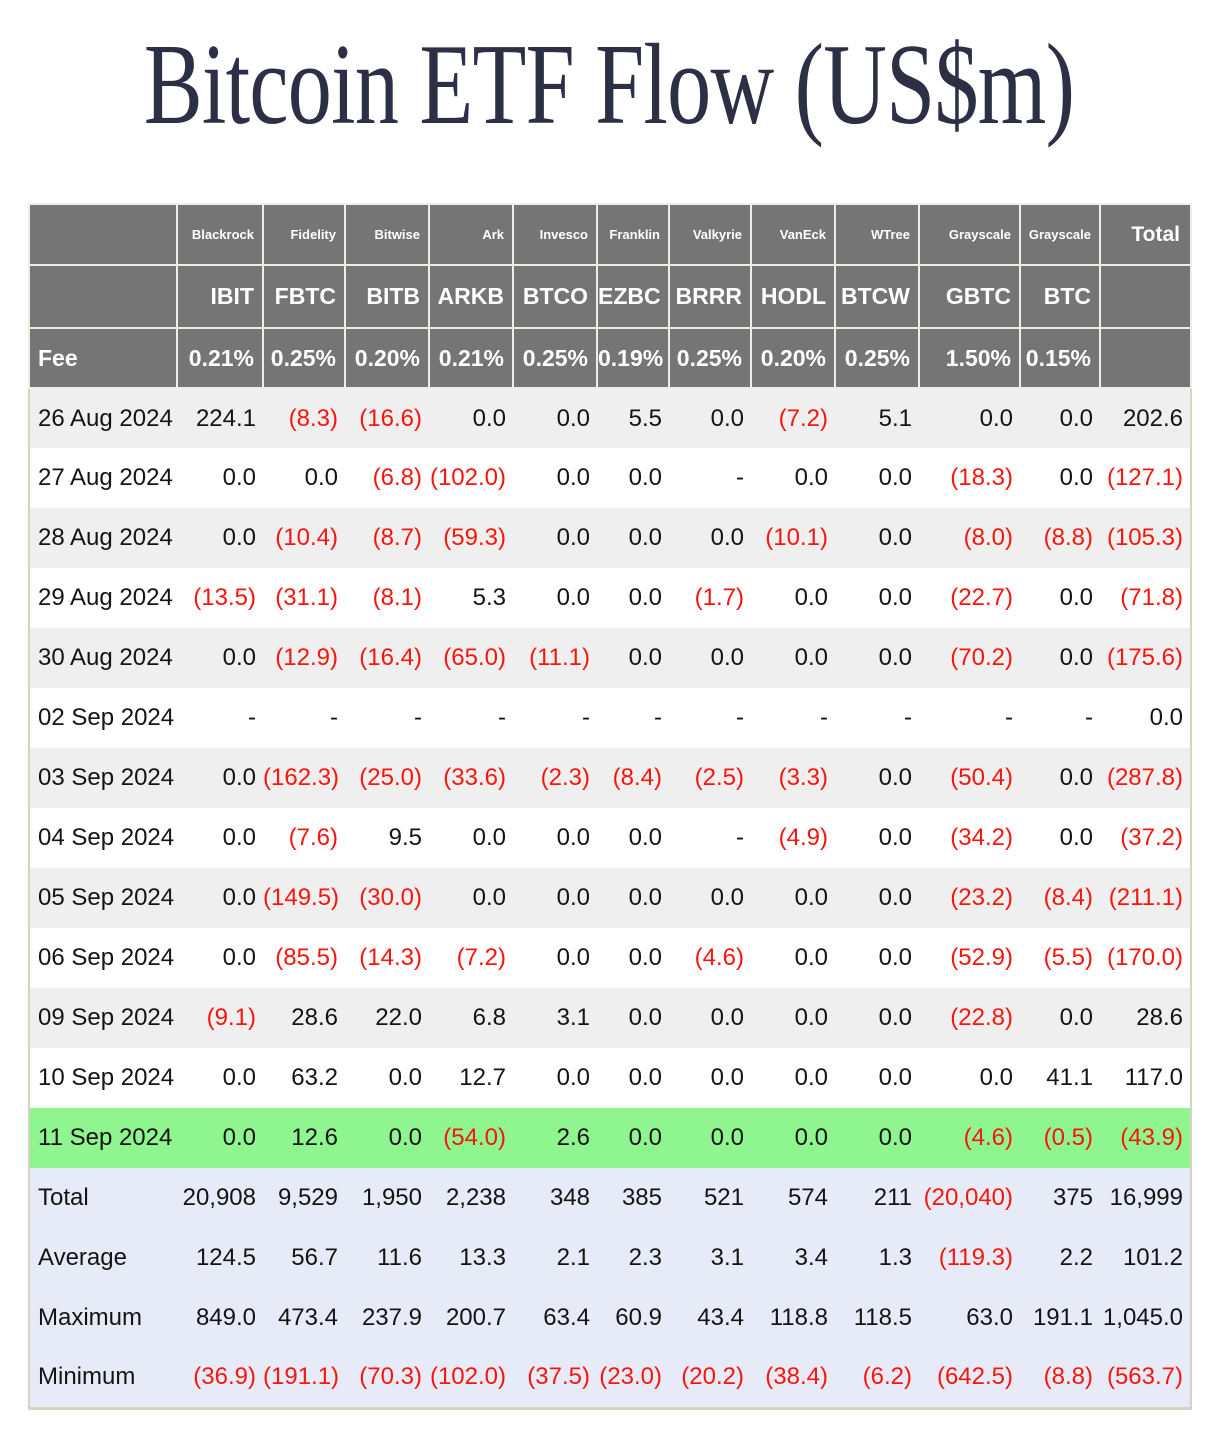 This screenshot has height=1454, width=1218. I want to click on date-cell: 05 Sep 2024, so click(103, 898).